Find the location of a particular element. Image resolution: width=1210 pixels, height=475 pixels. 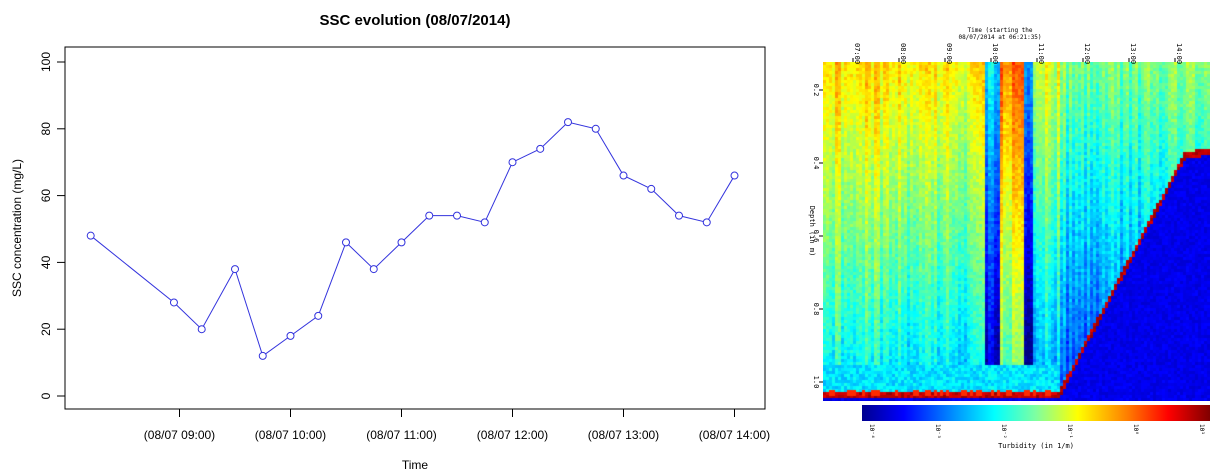

heatmap-y-axis: 0.2 0.4 0.6 0.8 1.0 is located at coordinates (817, 236).